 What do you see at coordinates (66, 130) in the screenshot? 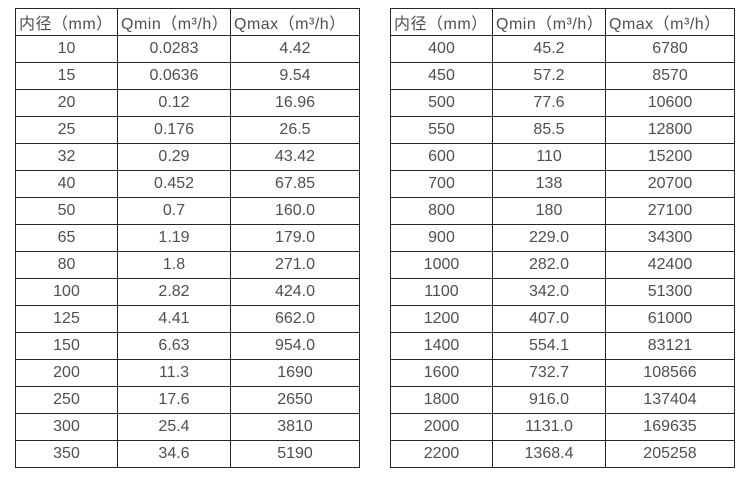
I see `table-cell: 25` at bounding box center [66, 130].